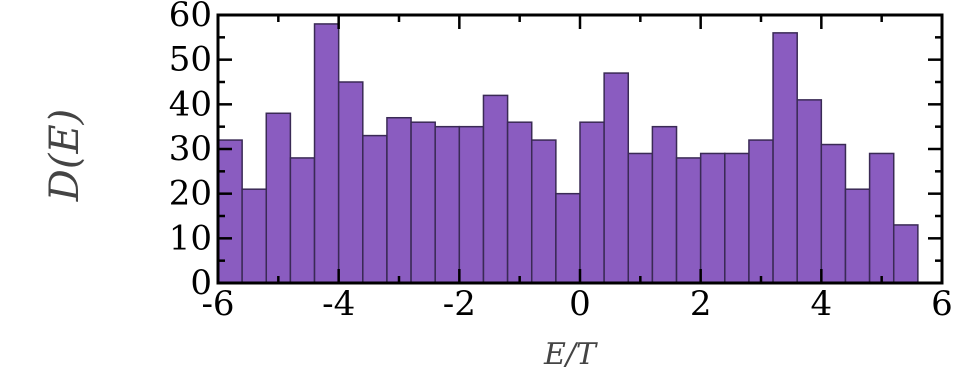 The image size is (974, 376). Describe the element at coordinates (570, 354) in the screenshot. I see `x-axis-label: E/T` at that location.